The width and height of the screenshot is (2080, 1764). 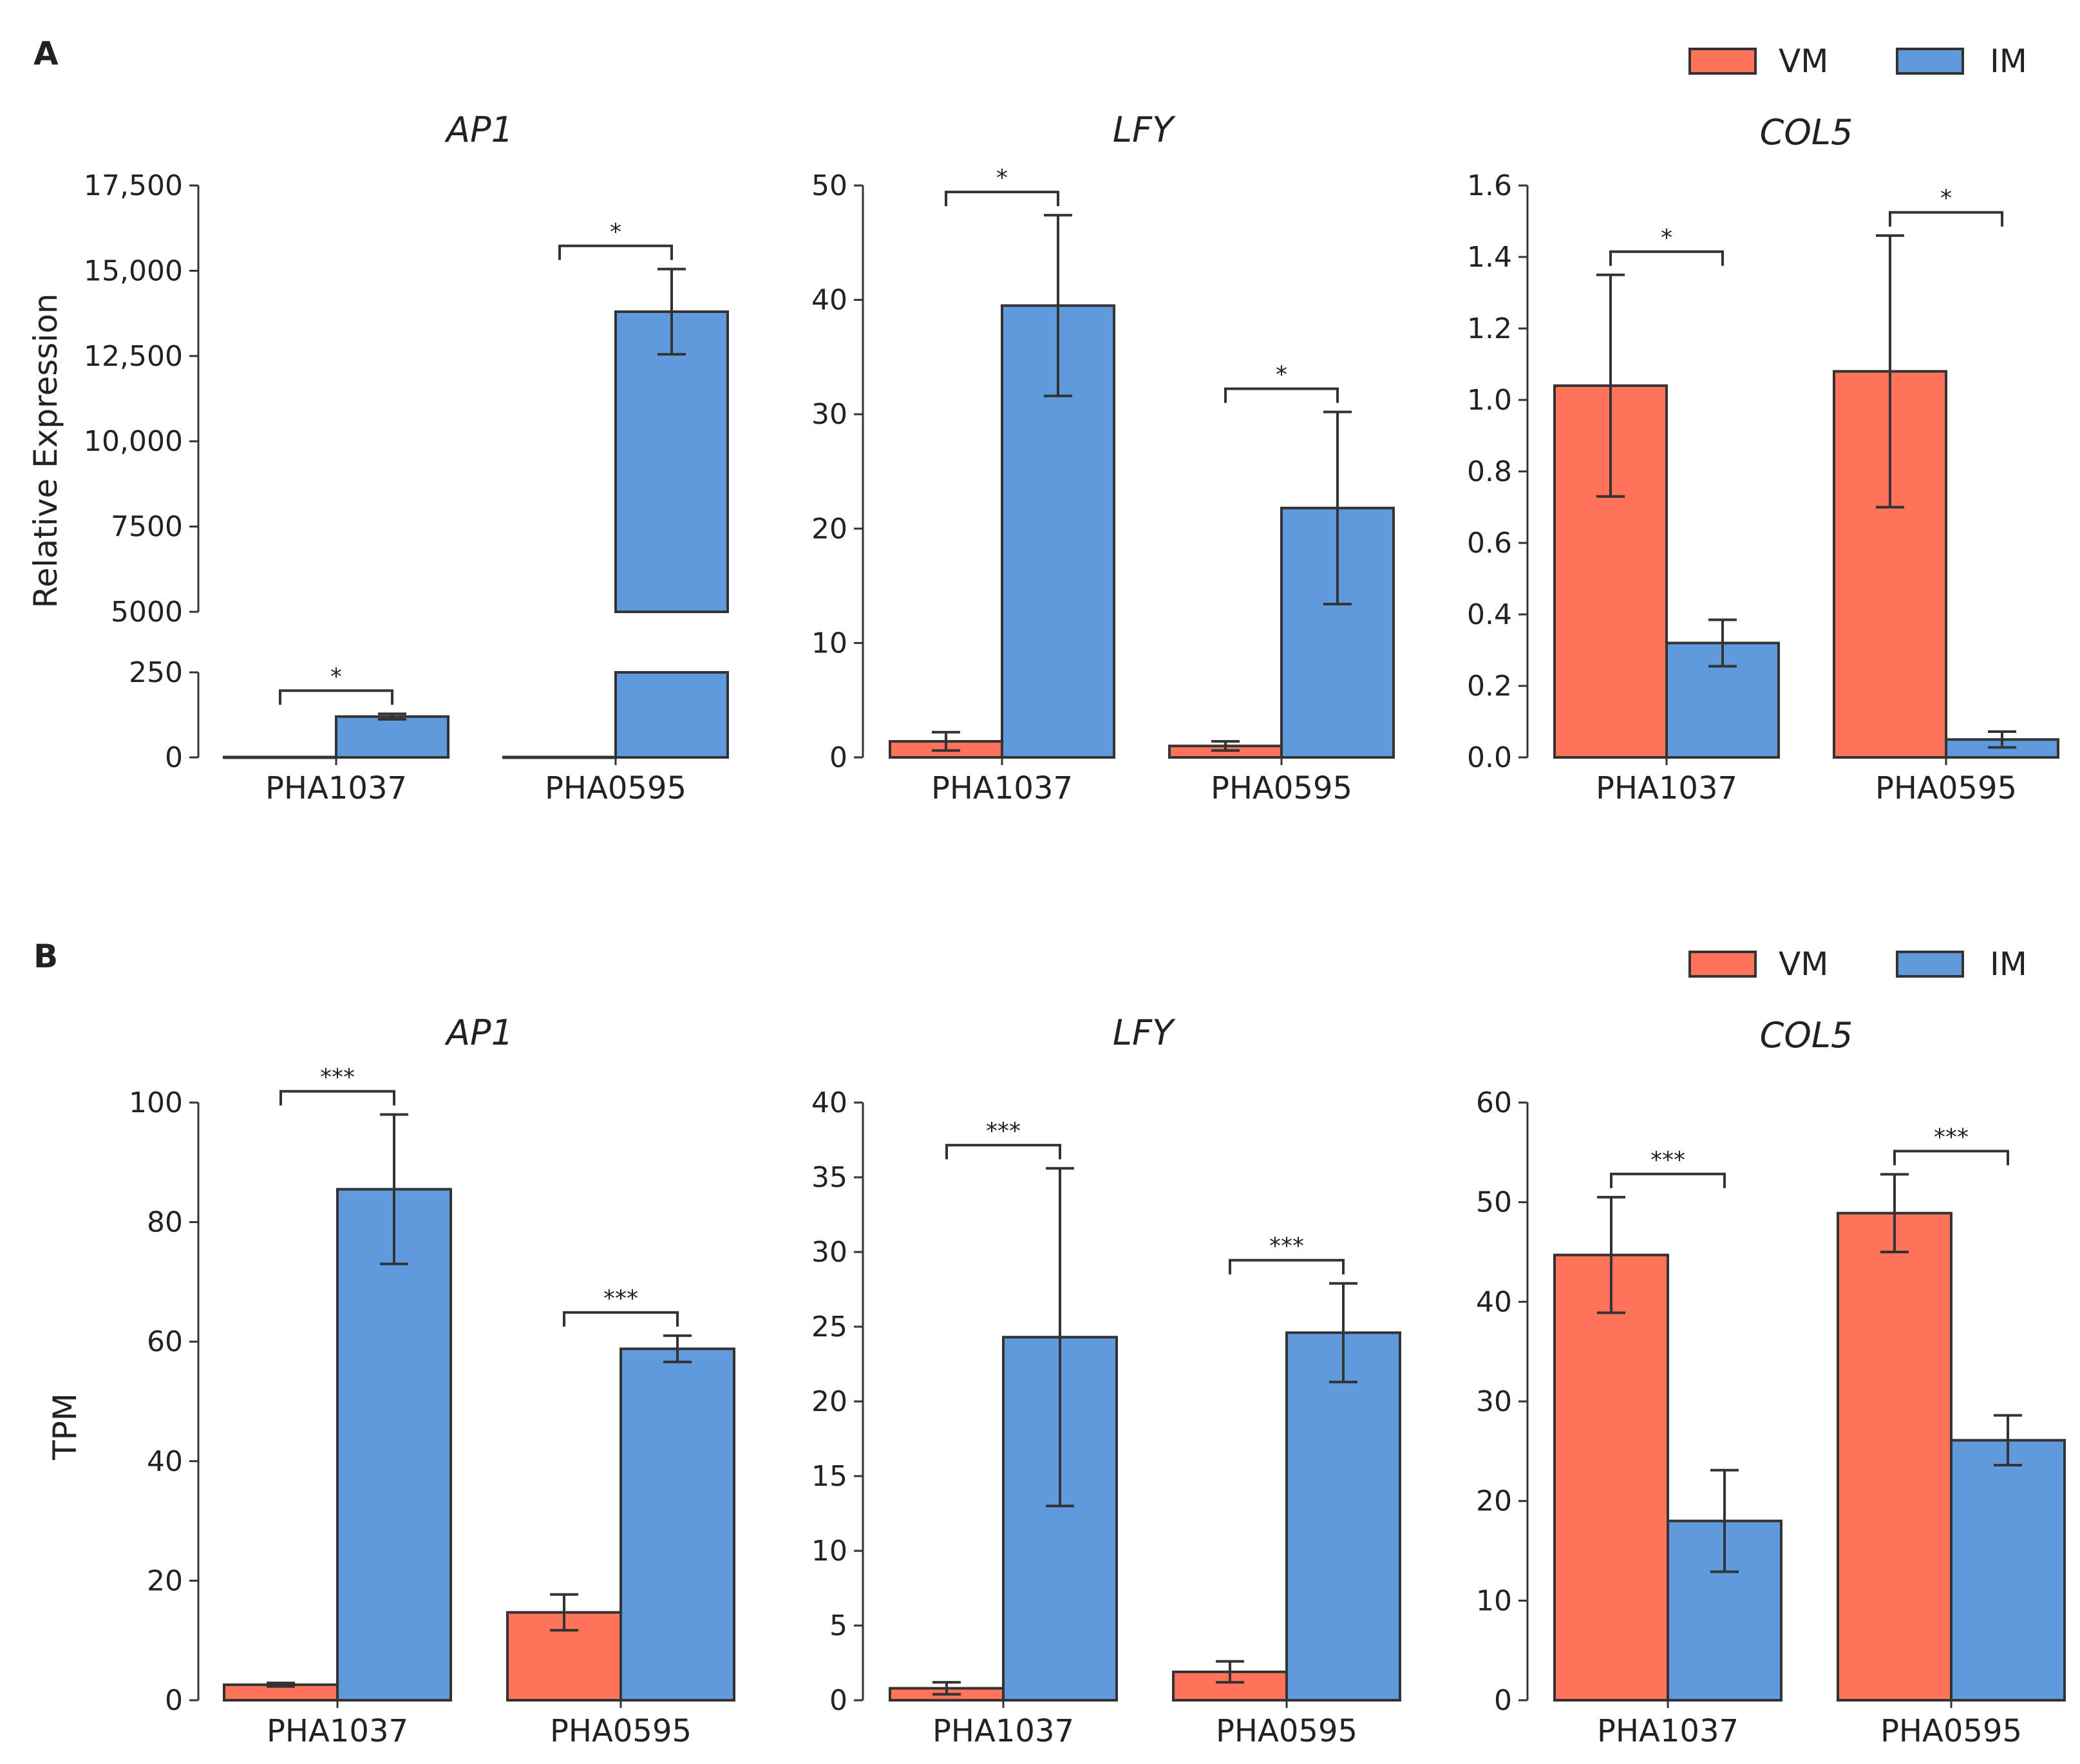 What do you see at coordinates (1489, 686) in the screenshot?
I see `y-tick-label: 0.2` at bounding box center [1489, 686].